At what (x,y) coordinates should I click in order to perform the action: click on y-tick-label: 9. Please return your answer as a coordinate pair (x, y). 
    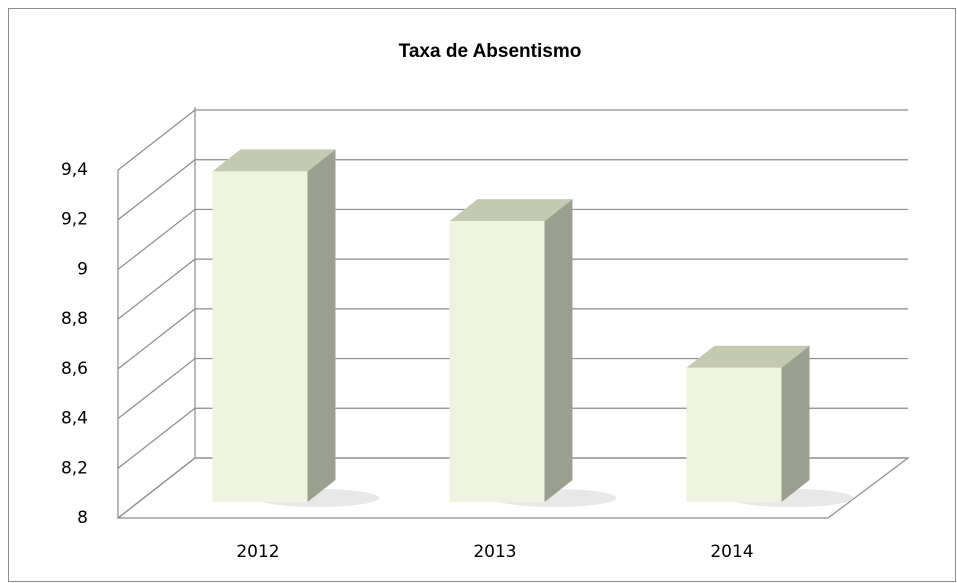
    Looking at the image, I should click on (82, 269).